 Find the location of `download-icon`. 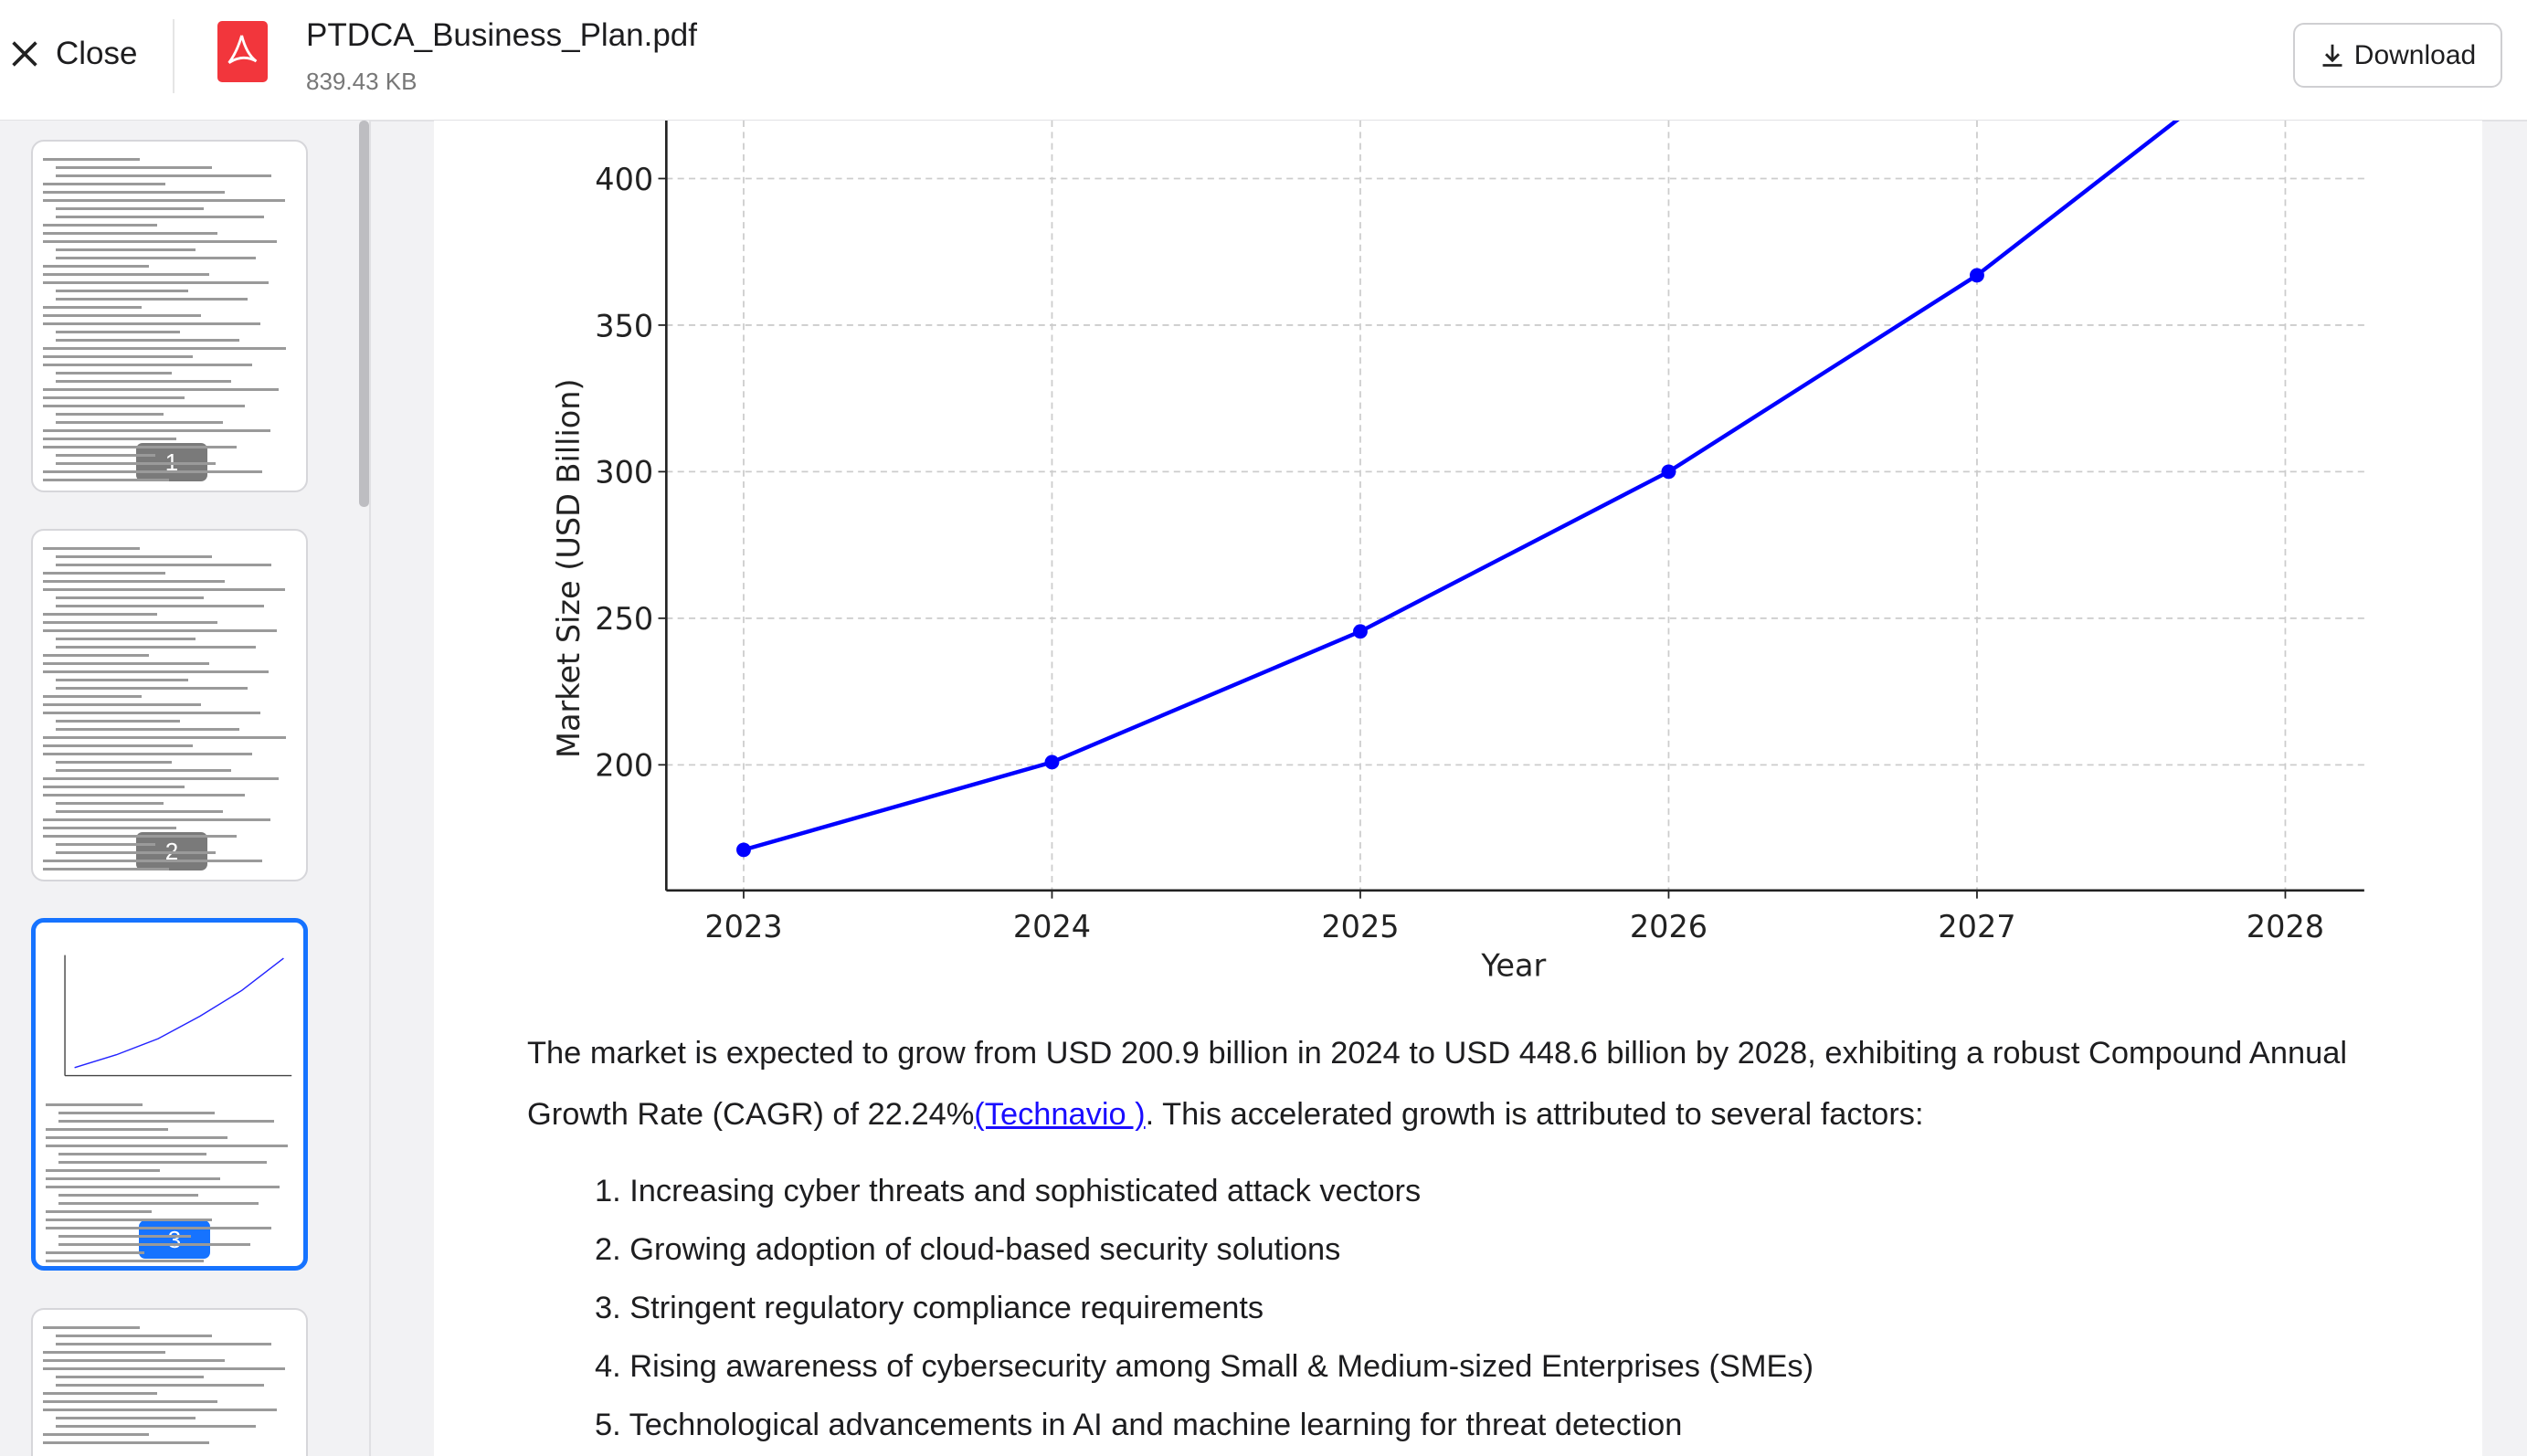

download-icon is located at coordinates (2332, 56).